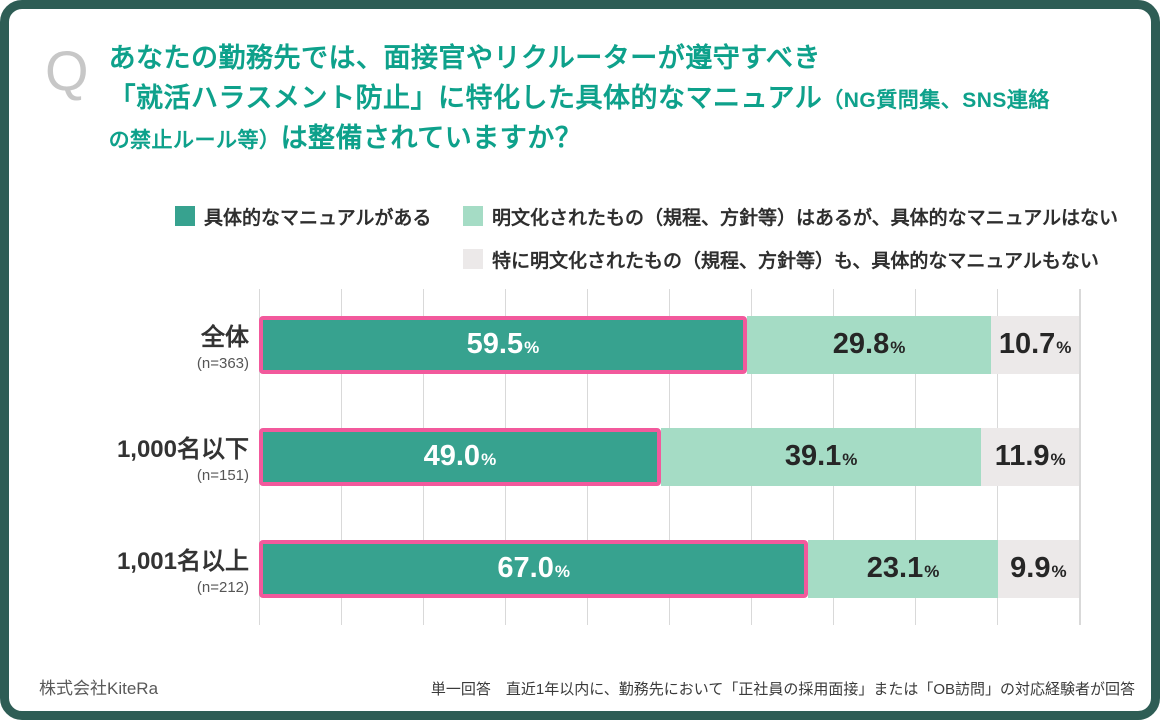 The width and height of the screenshot is (1160, 720). I want to click on sample-size: (n=151), so click(222, 476).